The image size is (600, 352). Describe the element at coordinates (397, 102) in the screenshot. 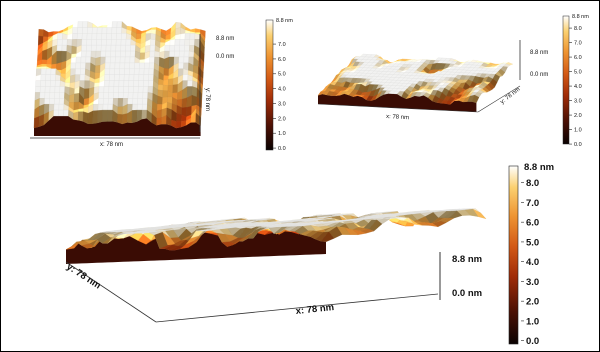

I see `surface-top-right-edge` at that location.